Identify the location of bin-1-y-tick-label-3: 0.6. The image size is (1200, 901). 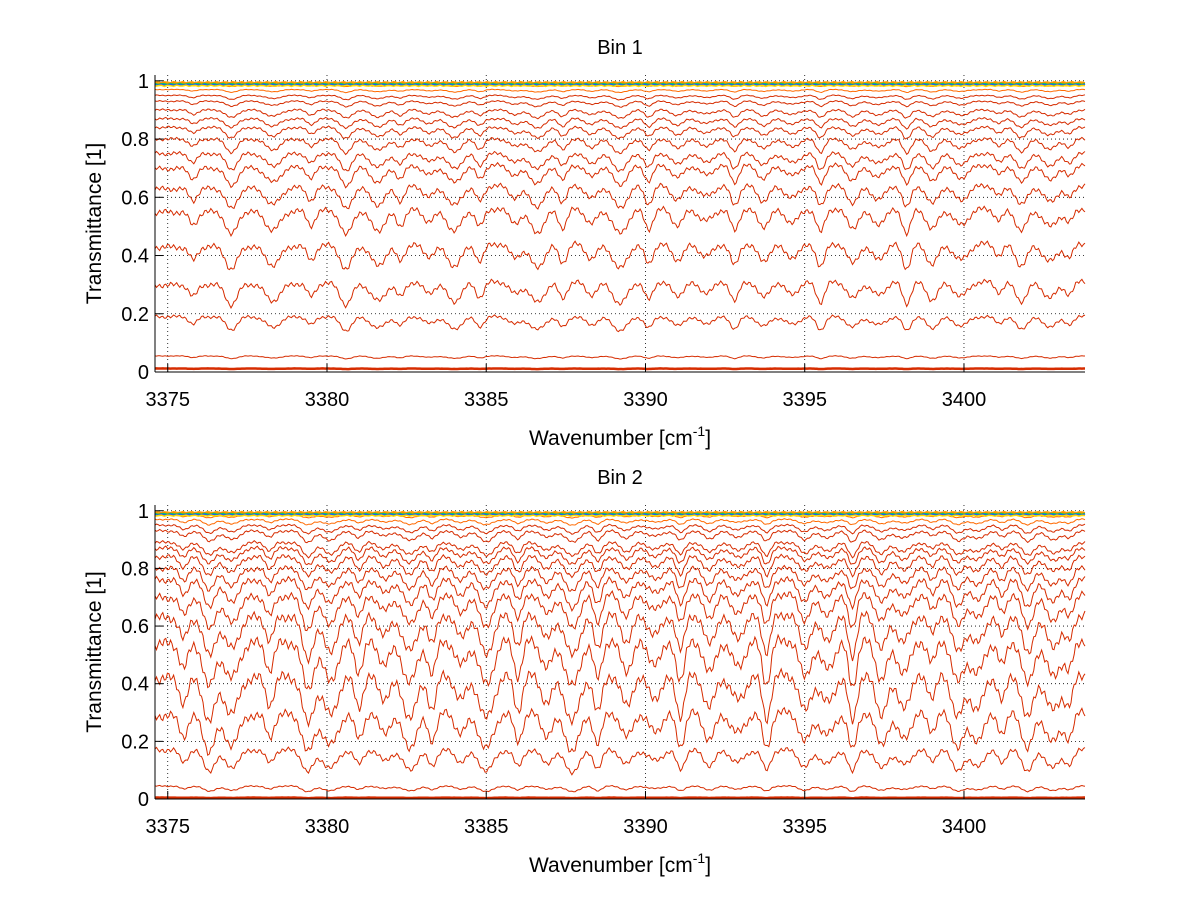
(135, 198).